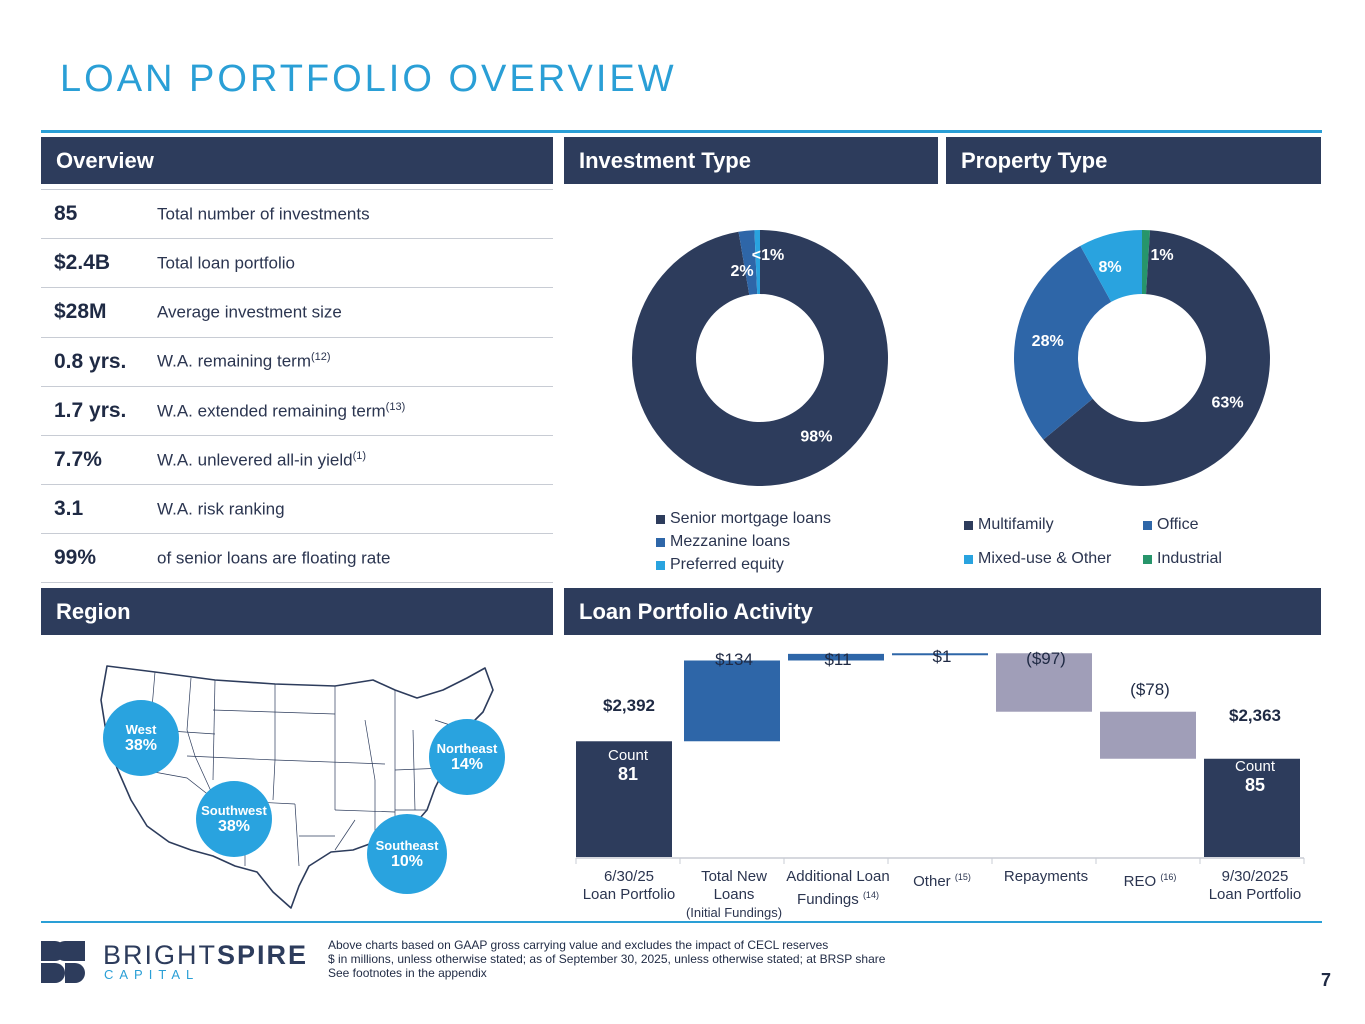 The width and height of the screenshot is (1365, 1024). Describe the element at coordinates (838, 659) in the screenshot. I see `wf-value-additional: $11` at that location.